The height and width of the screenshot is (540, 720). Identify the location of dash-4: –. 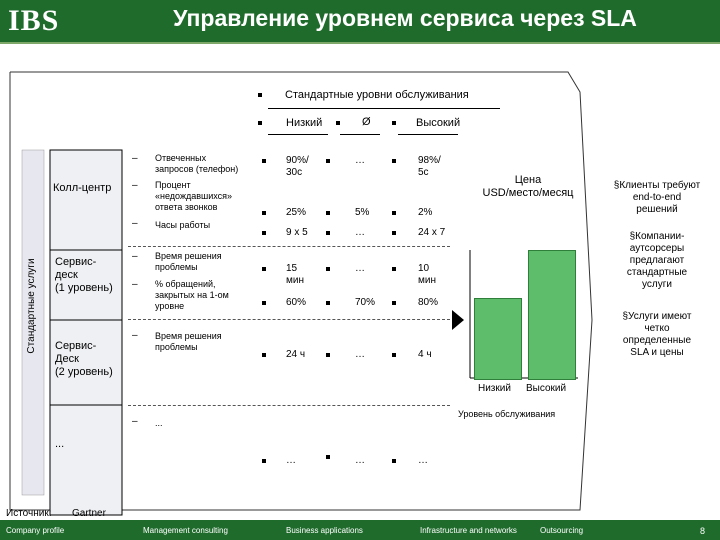
(135, 256).